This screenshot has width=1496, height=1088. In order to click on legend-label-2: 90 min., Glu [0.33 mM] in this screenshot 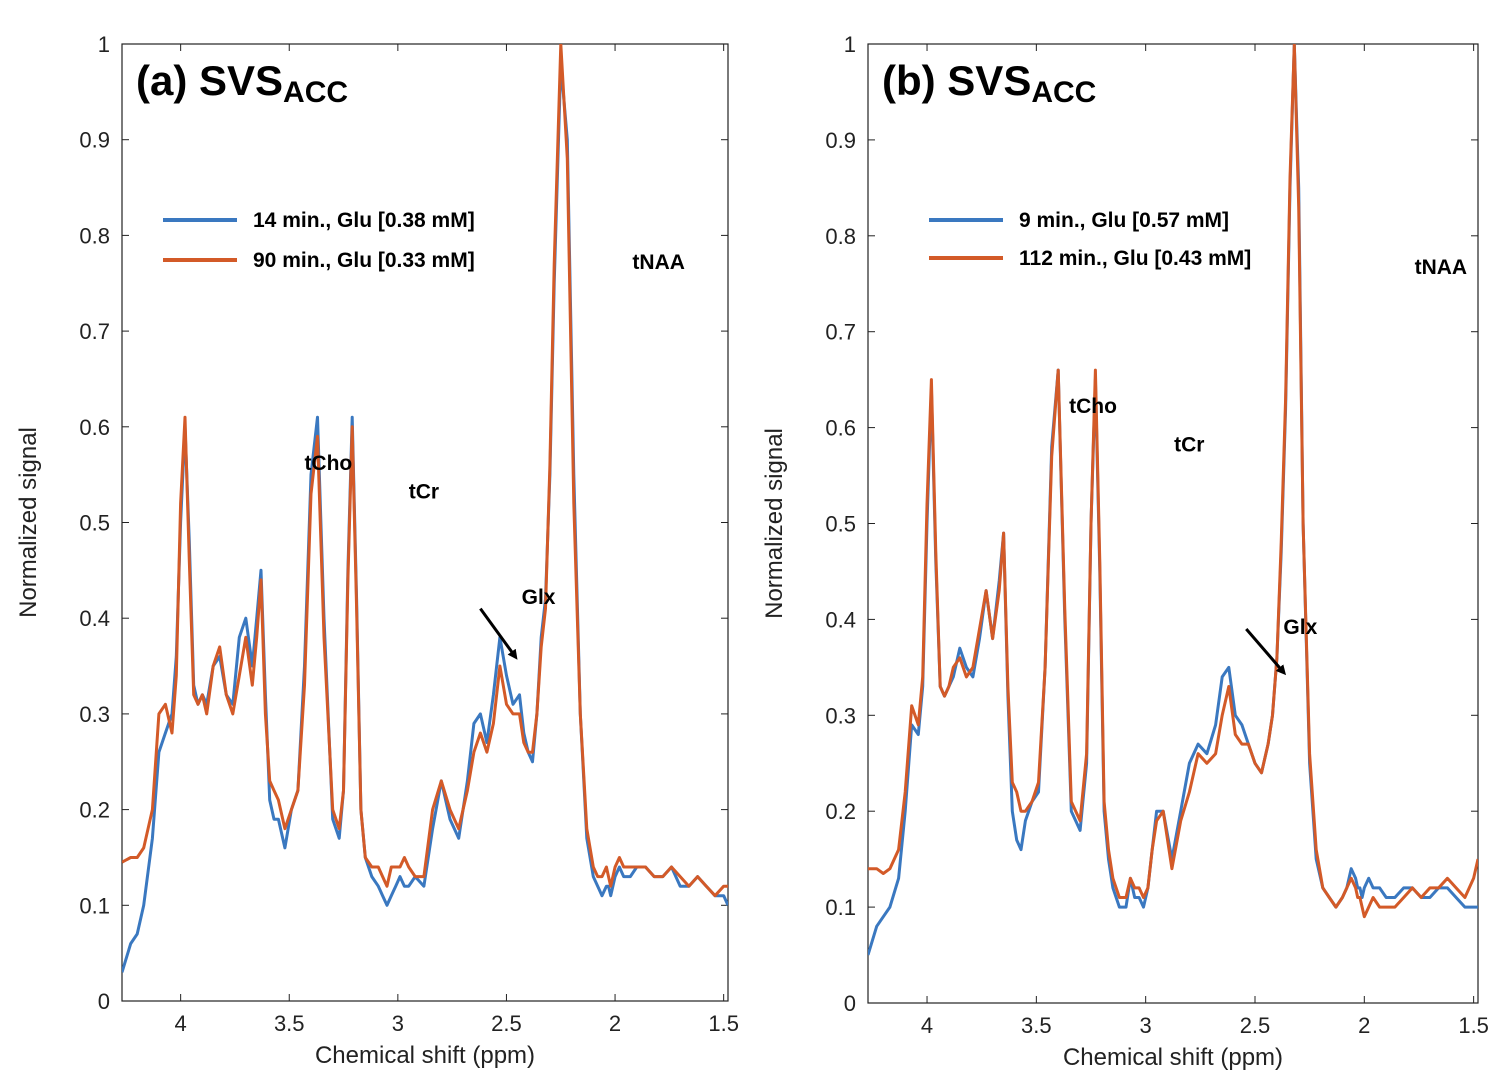, I will do `click(364, 260)`.